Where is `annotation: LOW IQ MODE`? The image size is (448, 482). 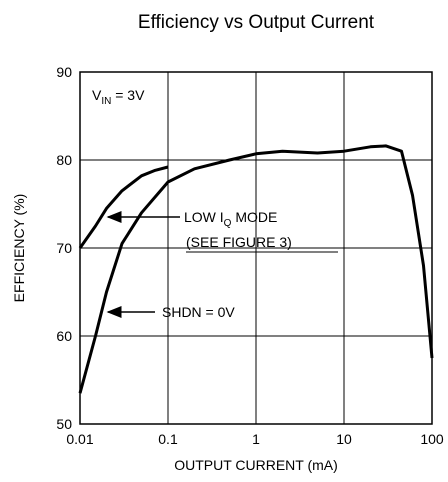
annotation: LOW IQ MODE is located at coordinates (230, 219).